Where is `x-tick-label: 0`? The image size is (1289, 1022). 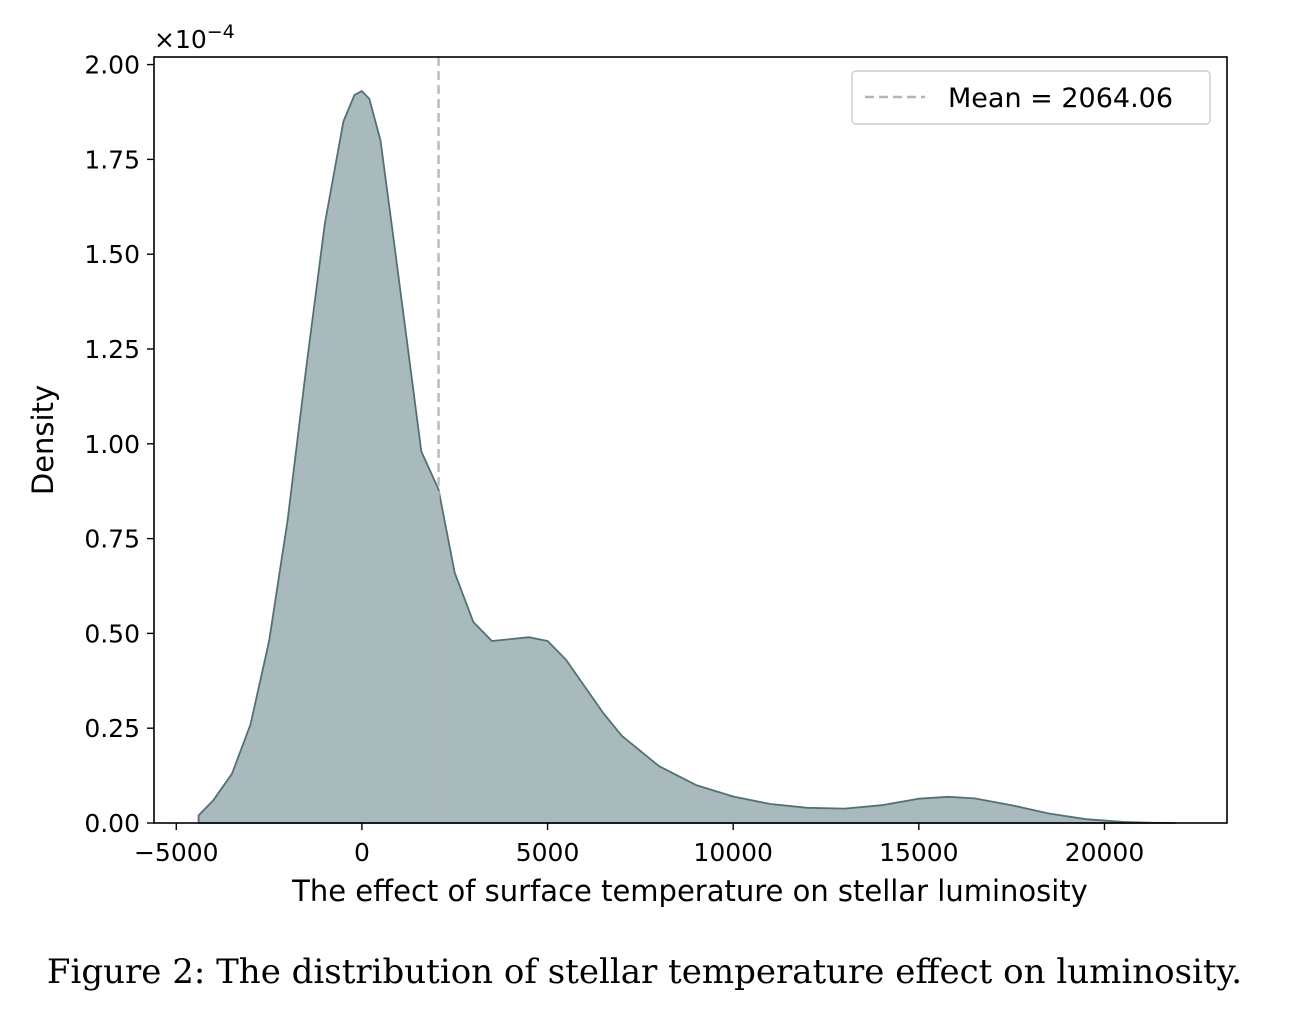
x-tick-label: 0 is located at coordinates (362, 852).